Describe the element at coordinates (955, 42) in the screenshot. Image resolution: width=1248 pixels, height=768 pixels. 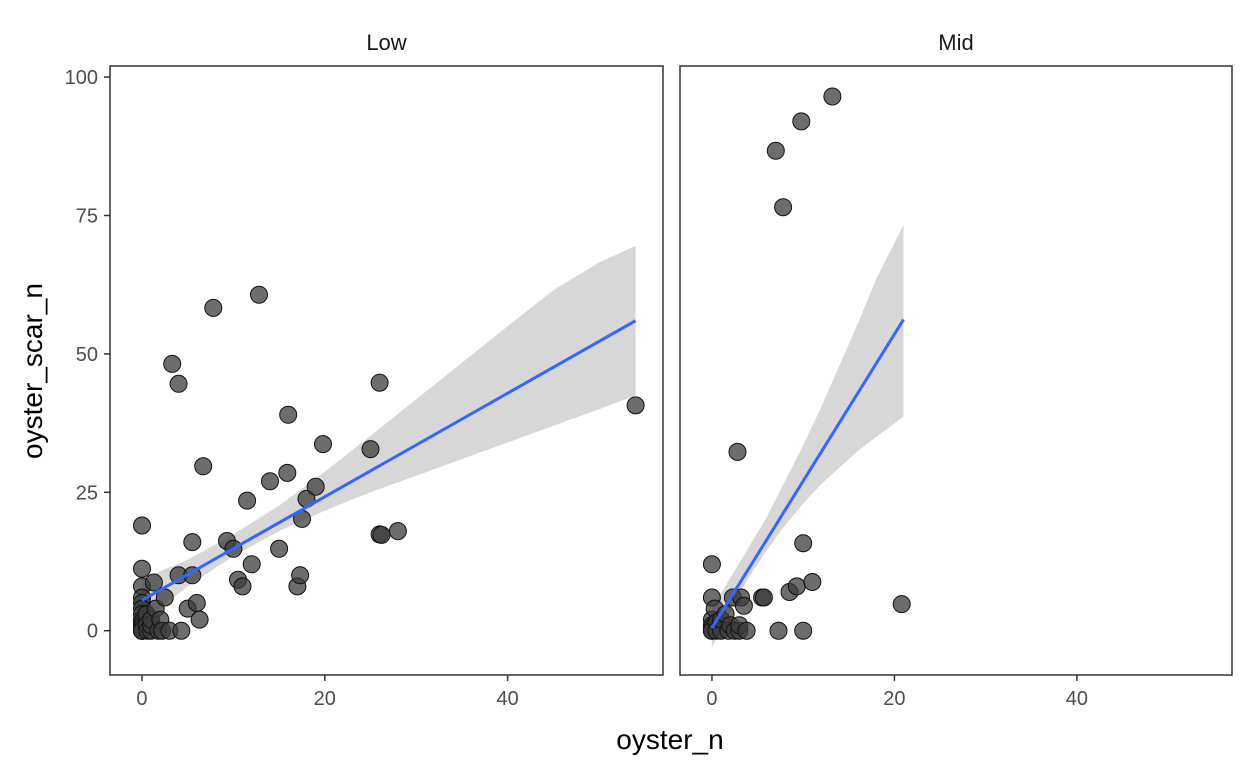
I see `facet-label: Mid` at that location.